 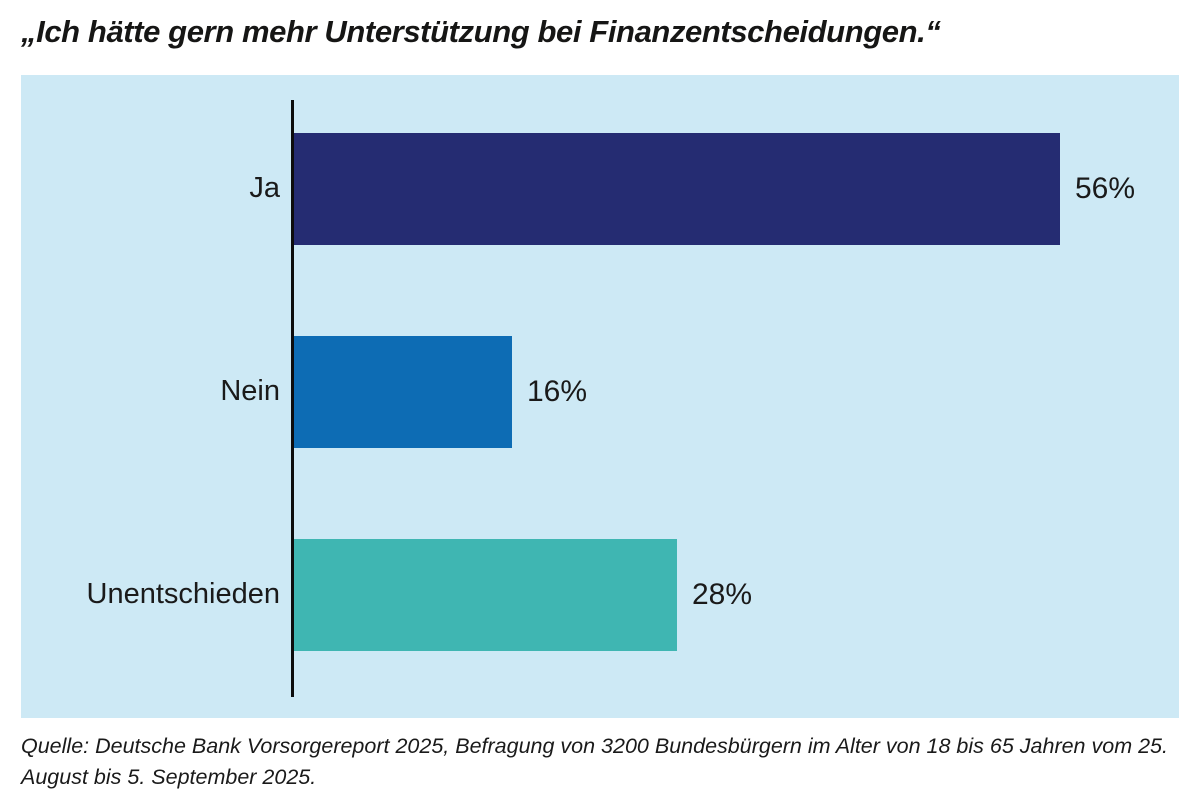 I want to click on category-label: Nein, so click(x=250, y=391).